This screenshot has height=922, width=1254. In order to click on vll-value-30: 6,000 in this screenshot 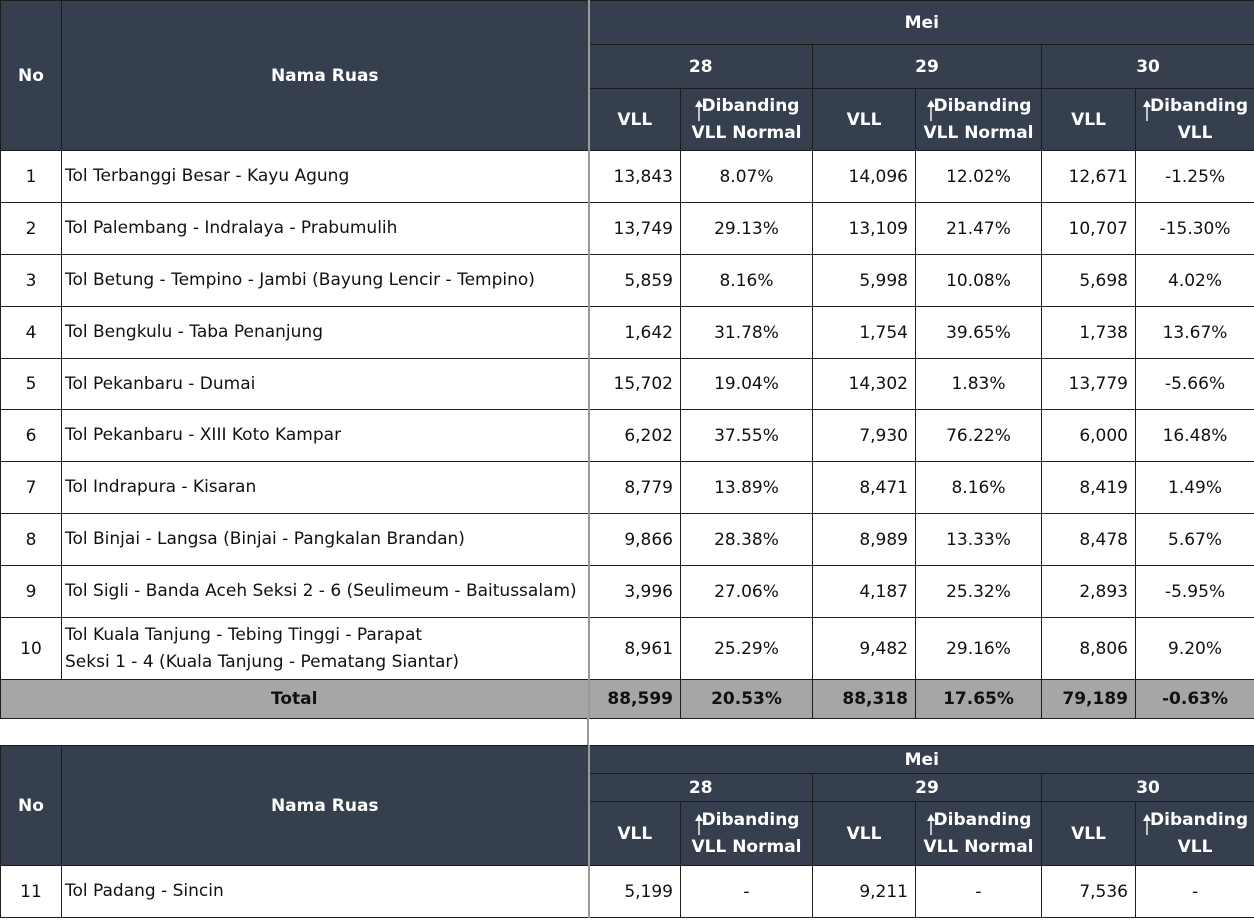, I will do `click(1088, 435)`.